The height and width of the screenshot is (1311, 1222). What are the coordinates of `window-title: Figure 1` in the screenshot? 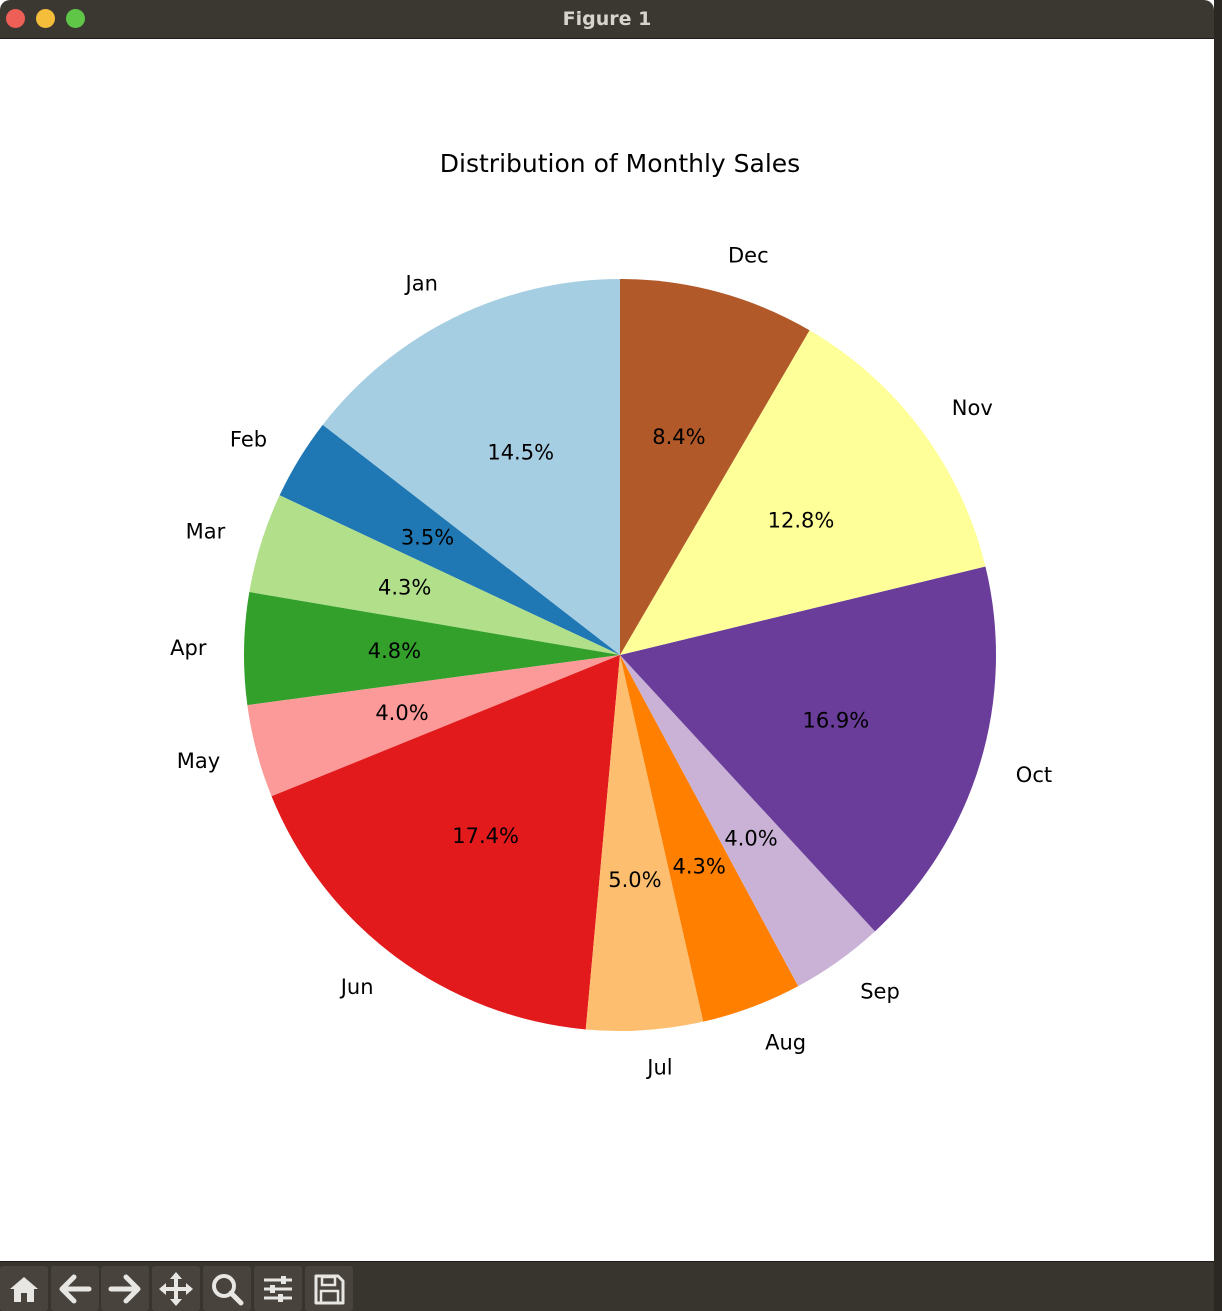 It's located at (607, 19).